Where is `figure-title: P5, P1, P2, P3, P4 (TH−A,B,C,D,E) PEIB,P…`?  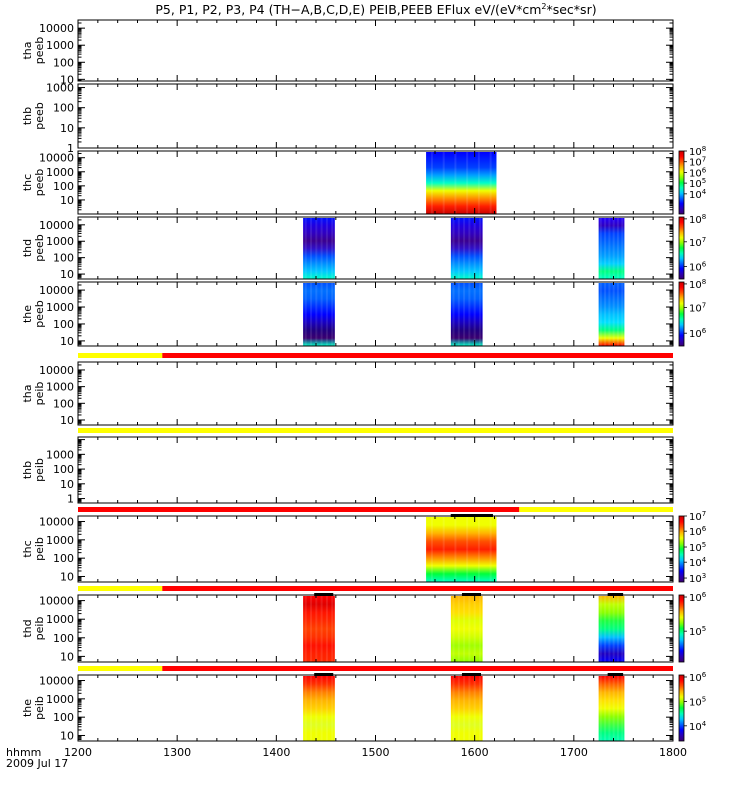 figure-title: P5, P1, P2, P3, P4 (TH−A,B,C,D,E) PEIB,P… is located at coordinates (375, 9).